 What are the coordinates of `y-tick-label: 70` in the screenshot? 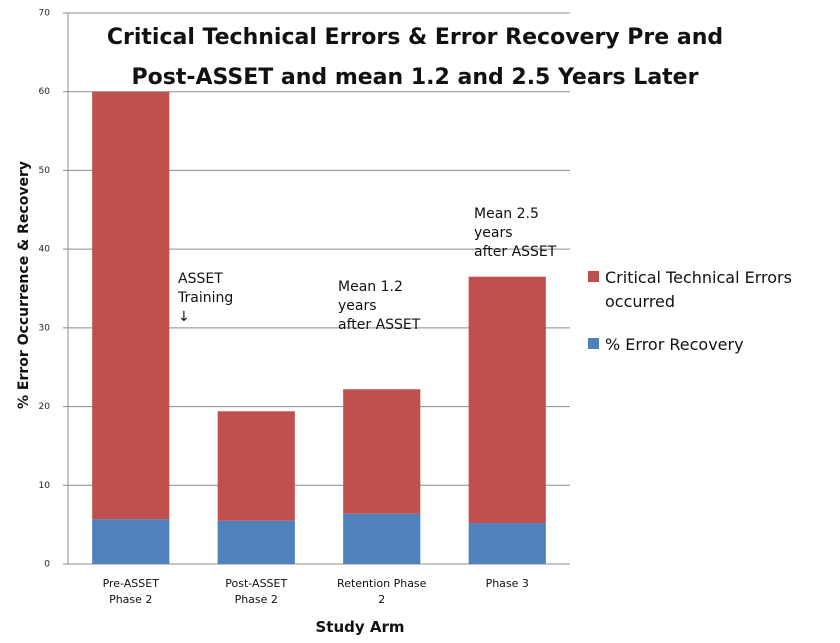 It's located at (45, 14).